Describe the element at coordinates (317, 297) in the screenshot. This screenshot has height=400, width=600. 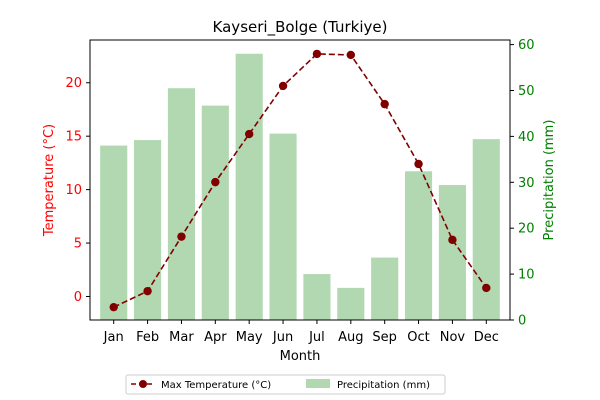
I see `precipitation-bar-jul` at that location.